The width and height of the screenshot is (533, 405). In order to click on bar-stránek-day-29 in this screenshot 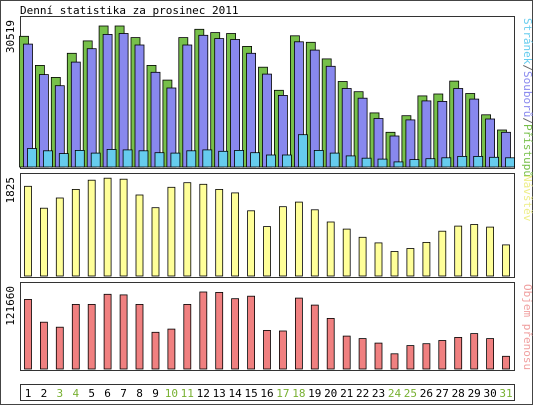, I will do `click(478, 161)`.